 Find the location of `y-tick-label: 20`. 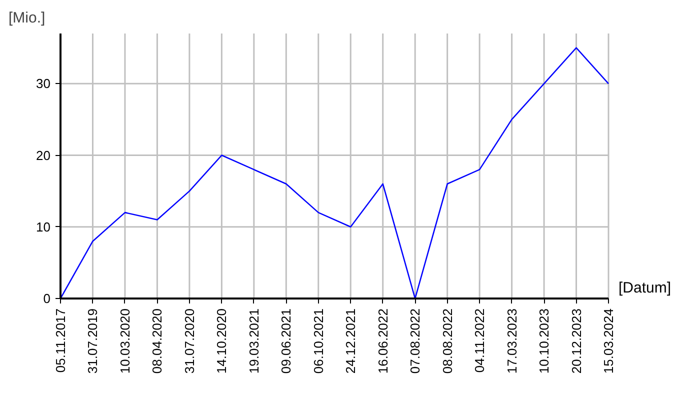

y-tick-label: 20 is located at coordinates (43, 155).